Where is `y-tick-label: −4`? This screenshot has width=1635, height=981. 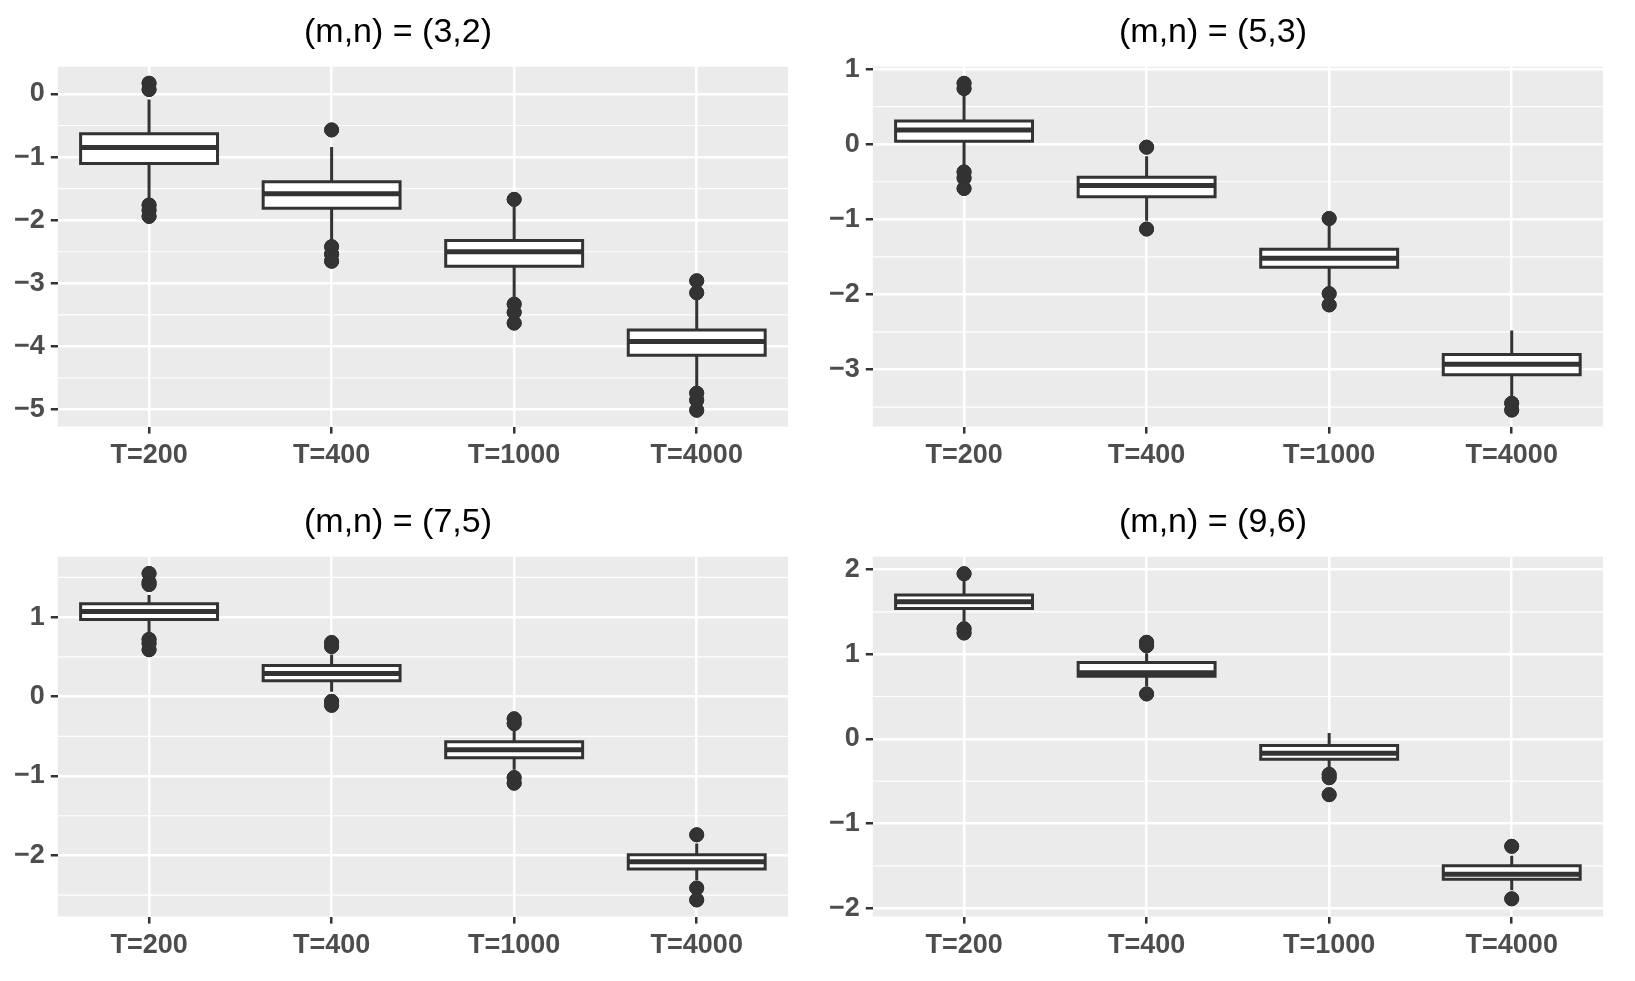
y-tick-label: −4 is located at coordinates (29, 344).